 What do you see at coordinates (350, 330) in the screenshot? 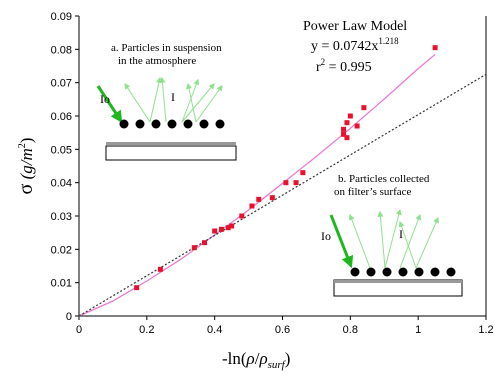
I see `x-tick-label: 0.8` at bounding box center [350, 330].